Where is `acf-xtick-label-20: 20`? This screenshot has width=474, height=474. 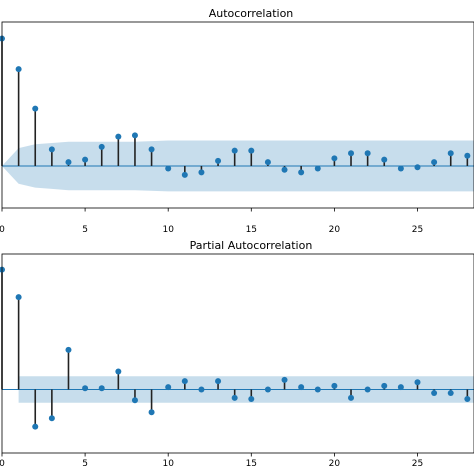 acf-xtick-label-20: 20 is located at coordinates (335, 230).